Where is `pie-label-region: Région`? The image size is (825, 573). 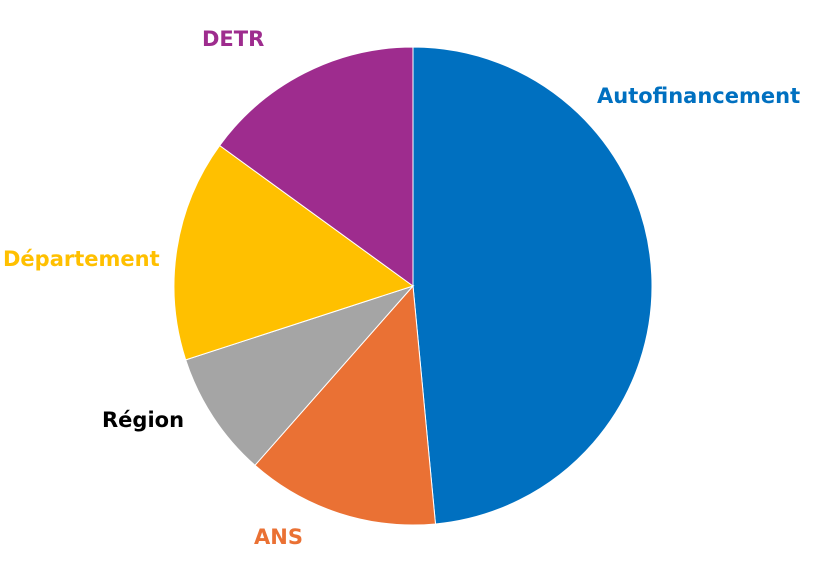
pie-label-region: Région is located at coordinates (143, 420).